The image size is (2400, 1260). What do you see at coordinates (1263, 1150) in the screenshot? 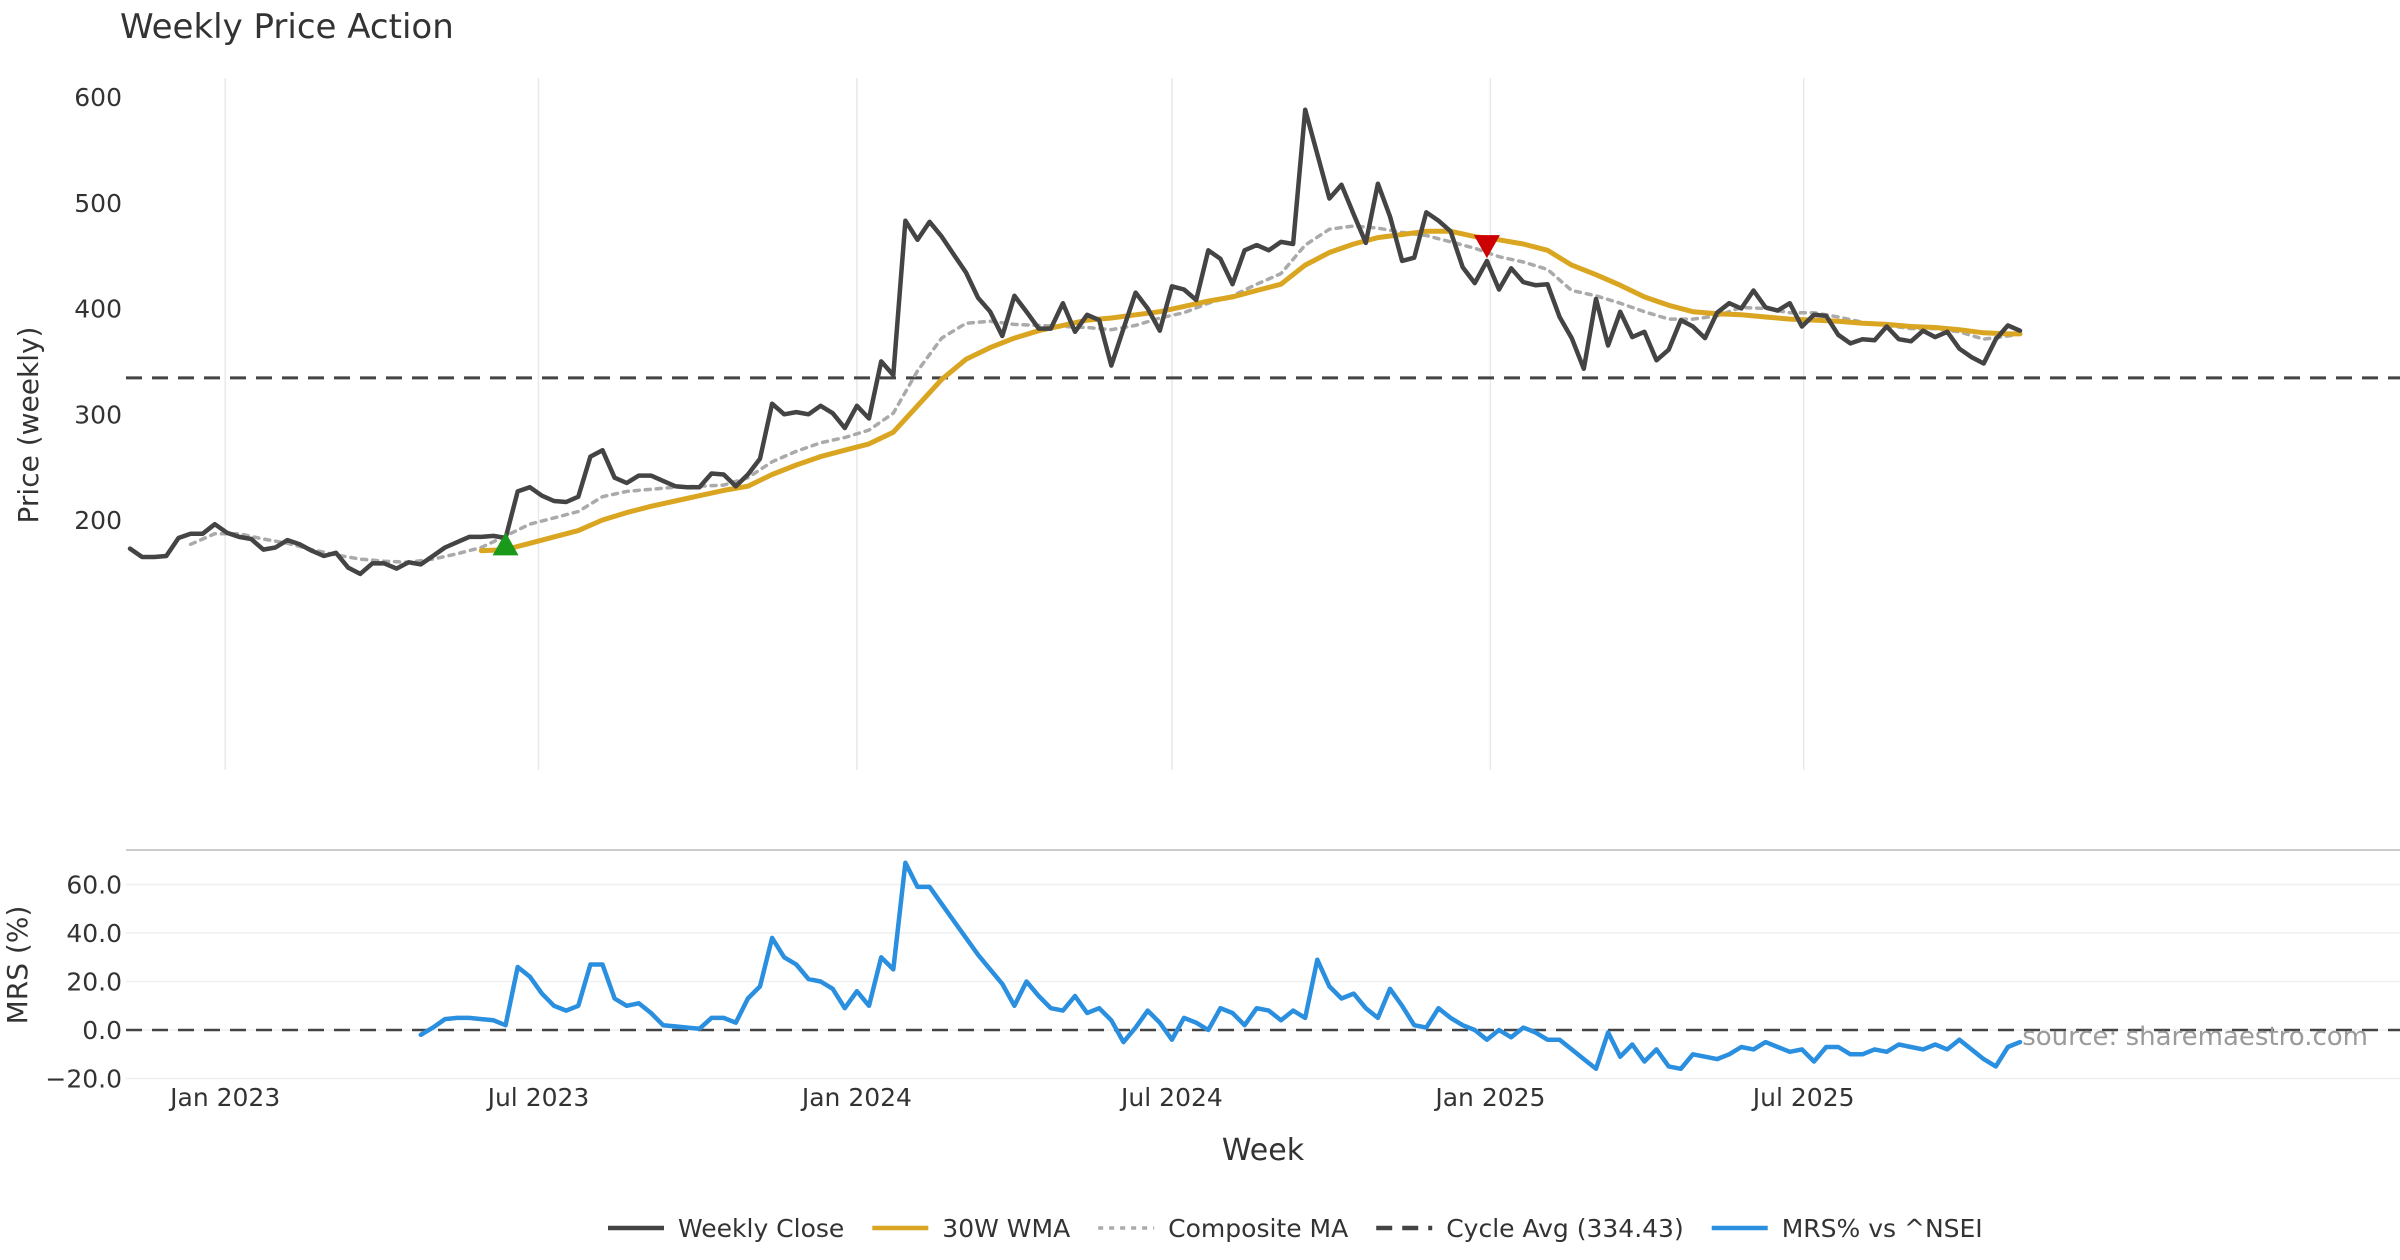
I see `x-axis-label: Week` at bounding box center [1263, 1150].